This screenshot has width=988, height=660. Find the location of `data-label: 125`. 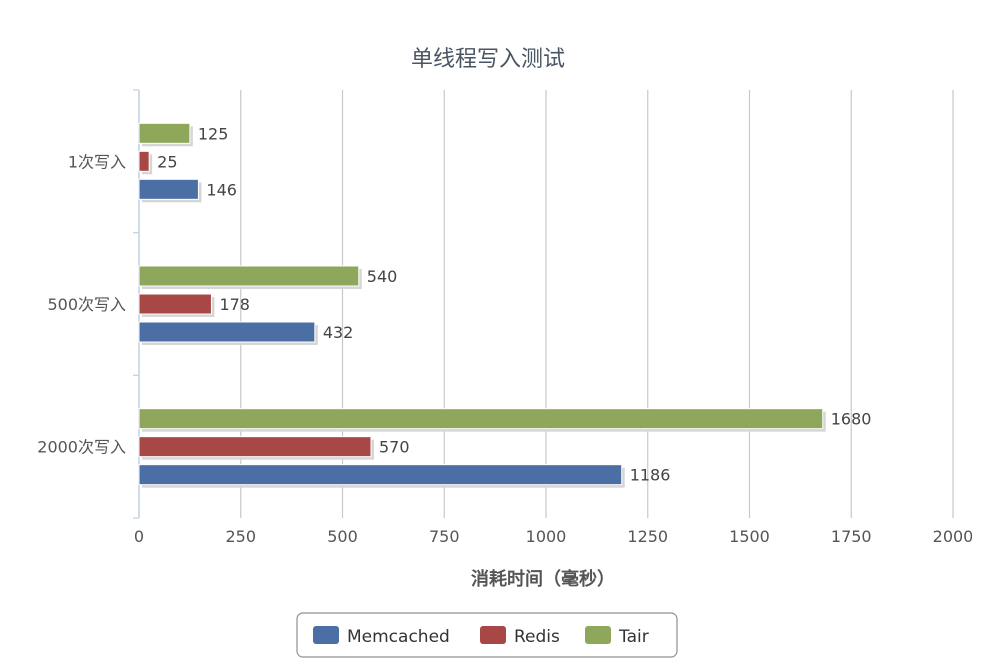

data-label: 125 is located at coordinates (213, 133).